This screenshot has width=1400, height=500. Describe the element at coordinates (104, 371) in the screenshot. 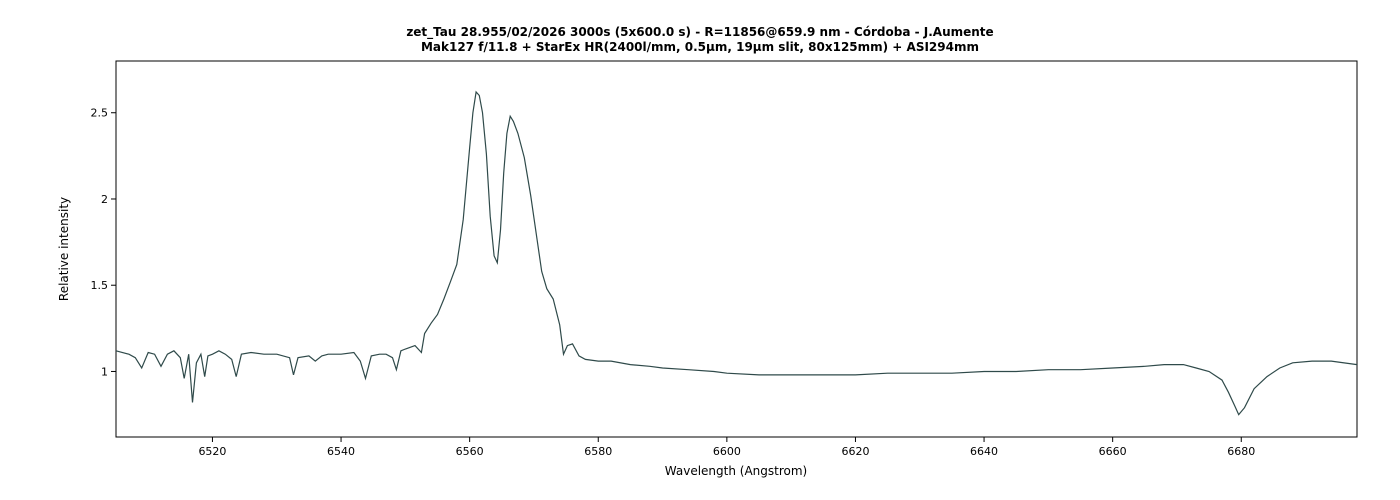

I see `y-tick-label: 1` at that location.